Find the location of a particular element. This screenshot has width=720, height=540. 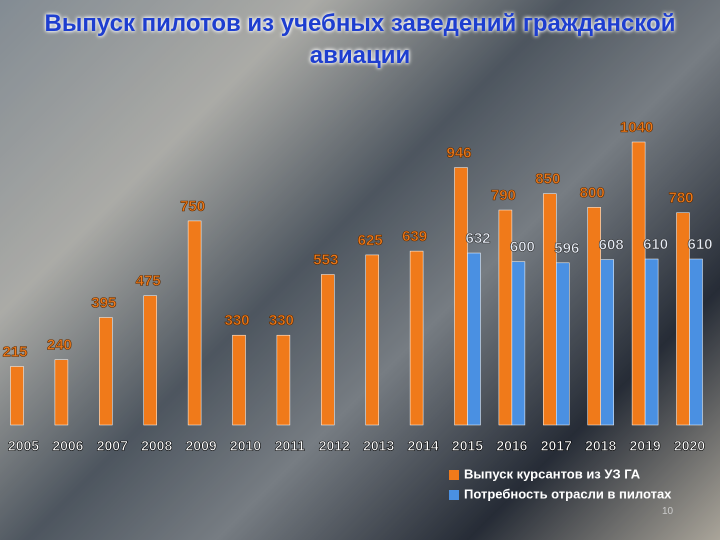

x-tick-label: 2006 is located at coordinates (67, 446).